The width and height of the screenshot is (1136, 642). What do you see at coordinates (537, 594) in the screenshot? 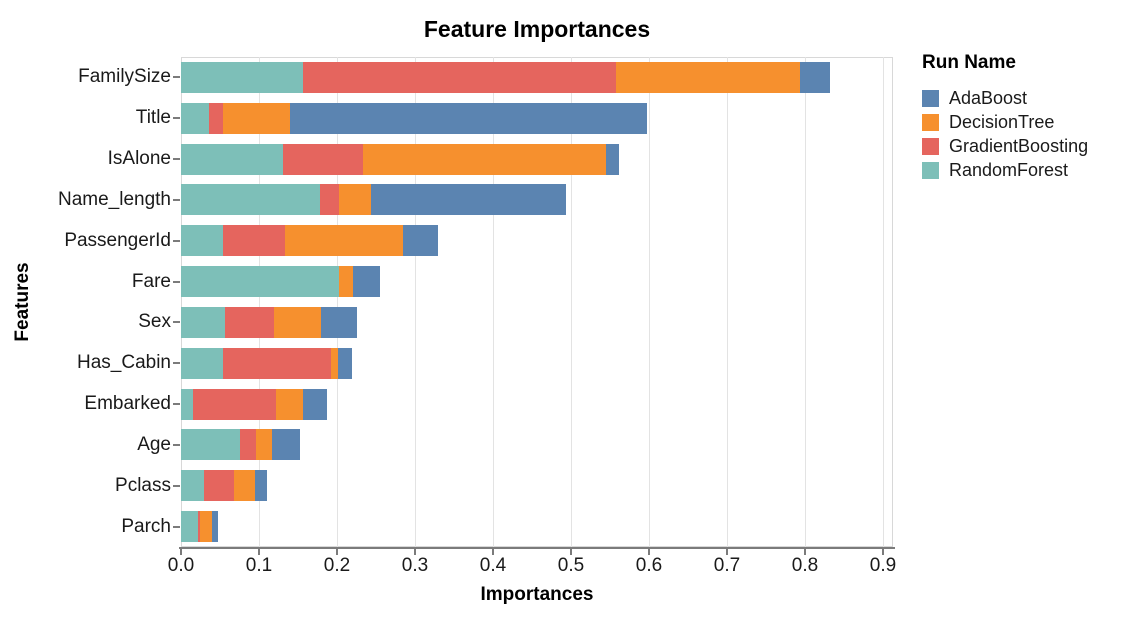
I see `x-axis-title: Importances` at bounding box center [537, 594].